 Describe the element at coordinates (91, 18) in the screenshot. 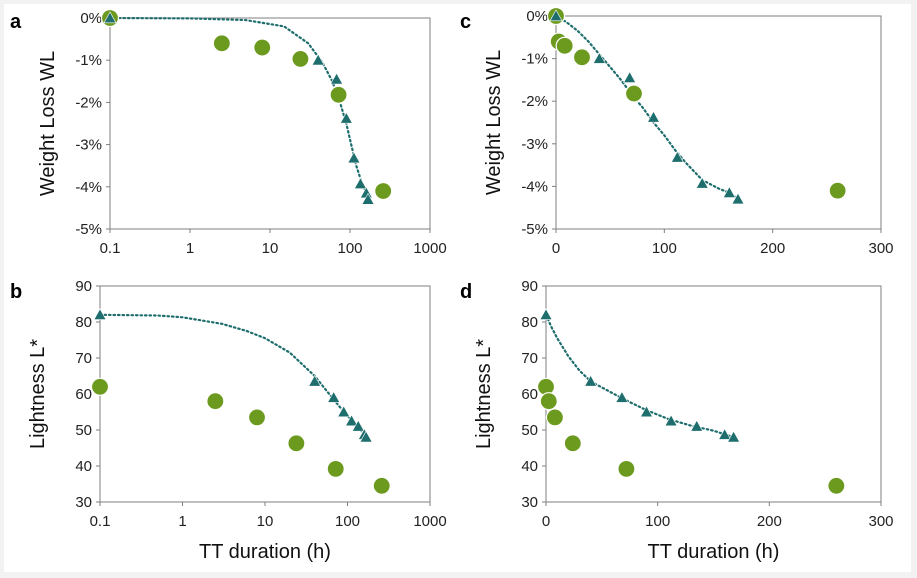

I see `y-tick-label: 0%` at that location.